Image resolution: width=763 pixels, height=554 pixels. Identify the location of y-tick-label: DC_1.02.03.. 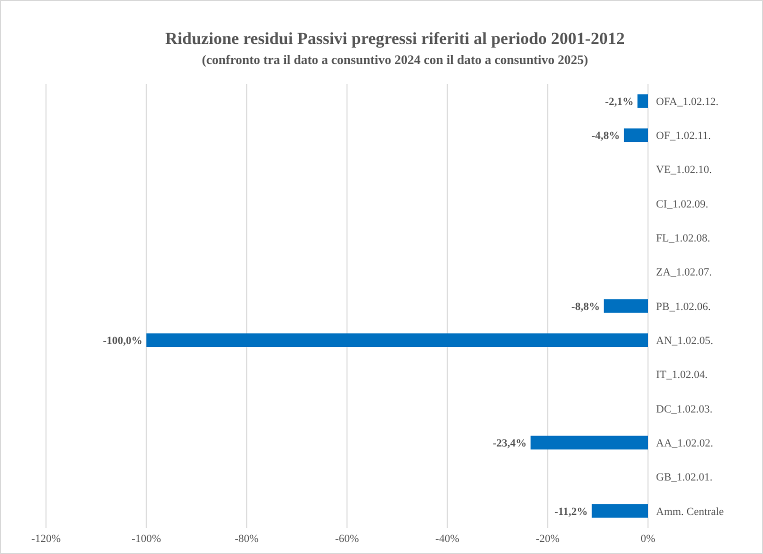
(684, 409).